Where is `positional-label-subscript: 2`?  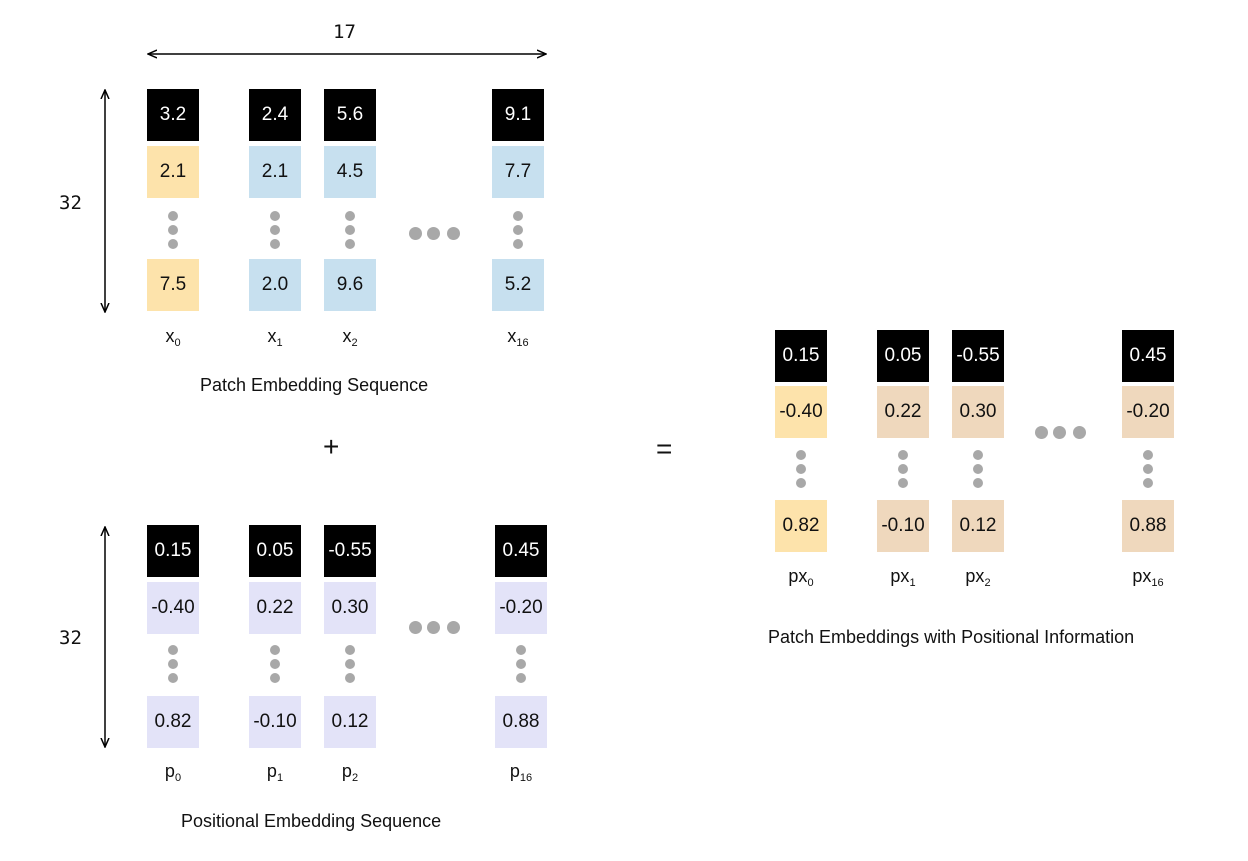 positional-label-subscript: 2 is located at coordinates (355, 778).